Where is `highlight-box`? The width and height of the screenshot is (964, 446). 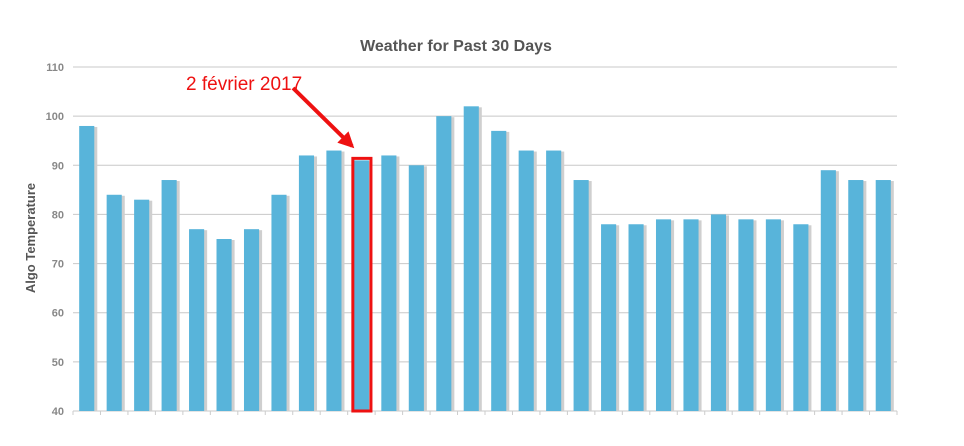 highlight-box is located at coordinates (362, 284).